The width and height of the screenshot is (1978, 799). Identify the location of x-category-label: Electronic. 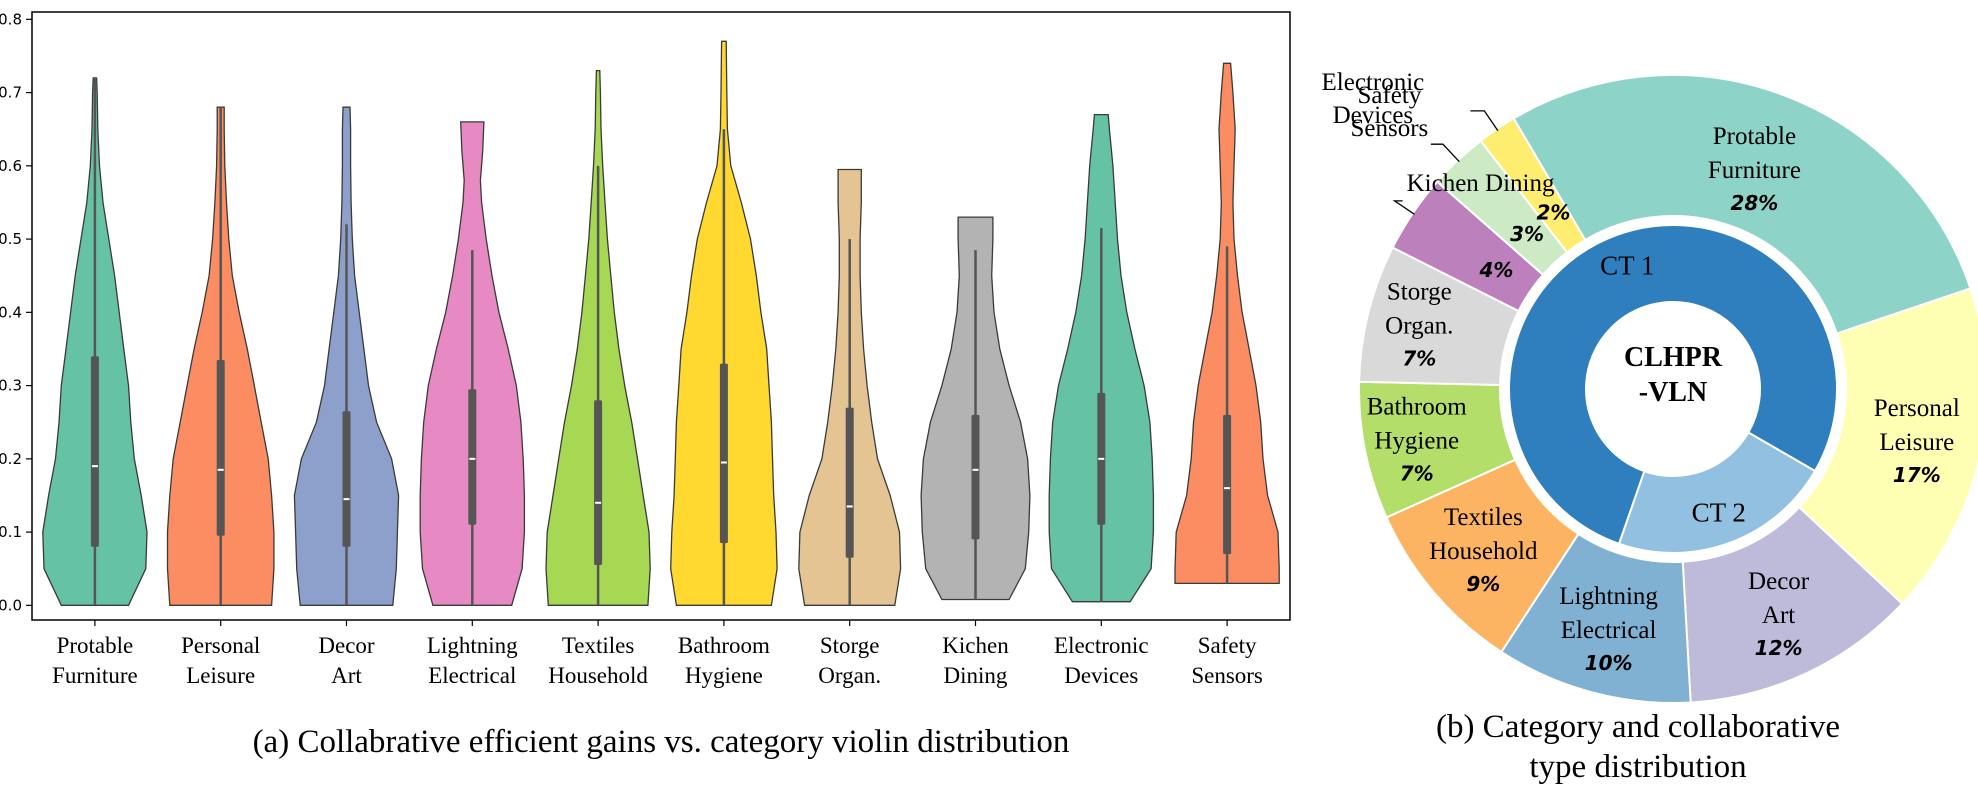
(1101, 645).